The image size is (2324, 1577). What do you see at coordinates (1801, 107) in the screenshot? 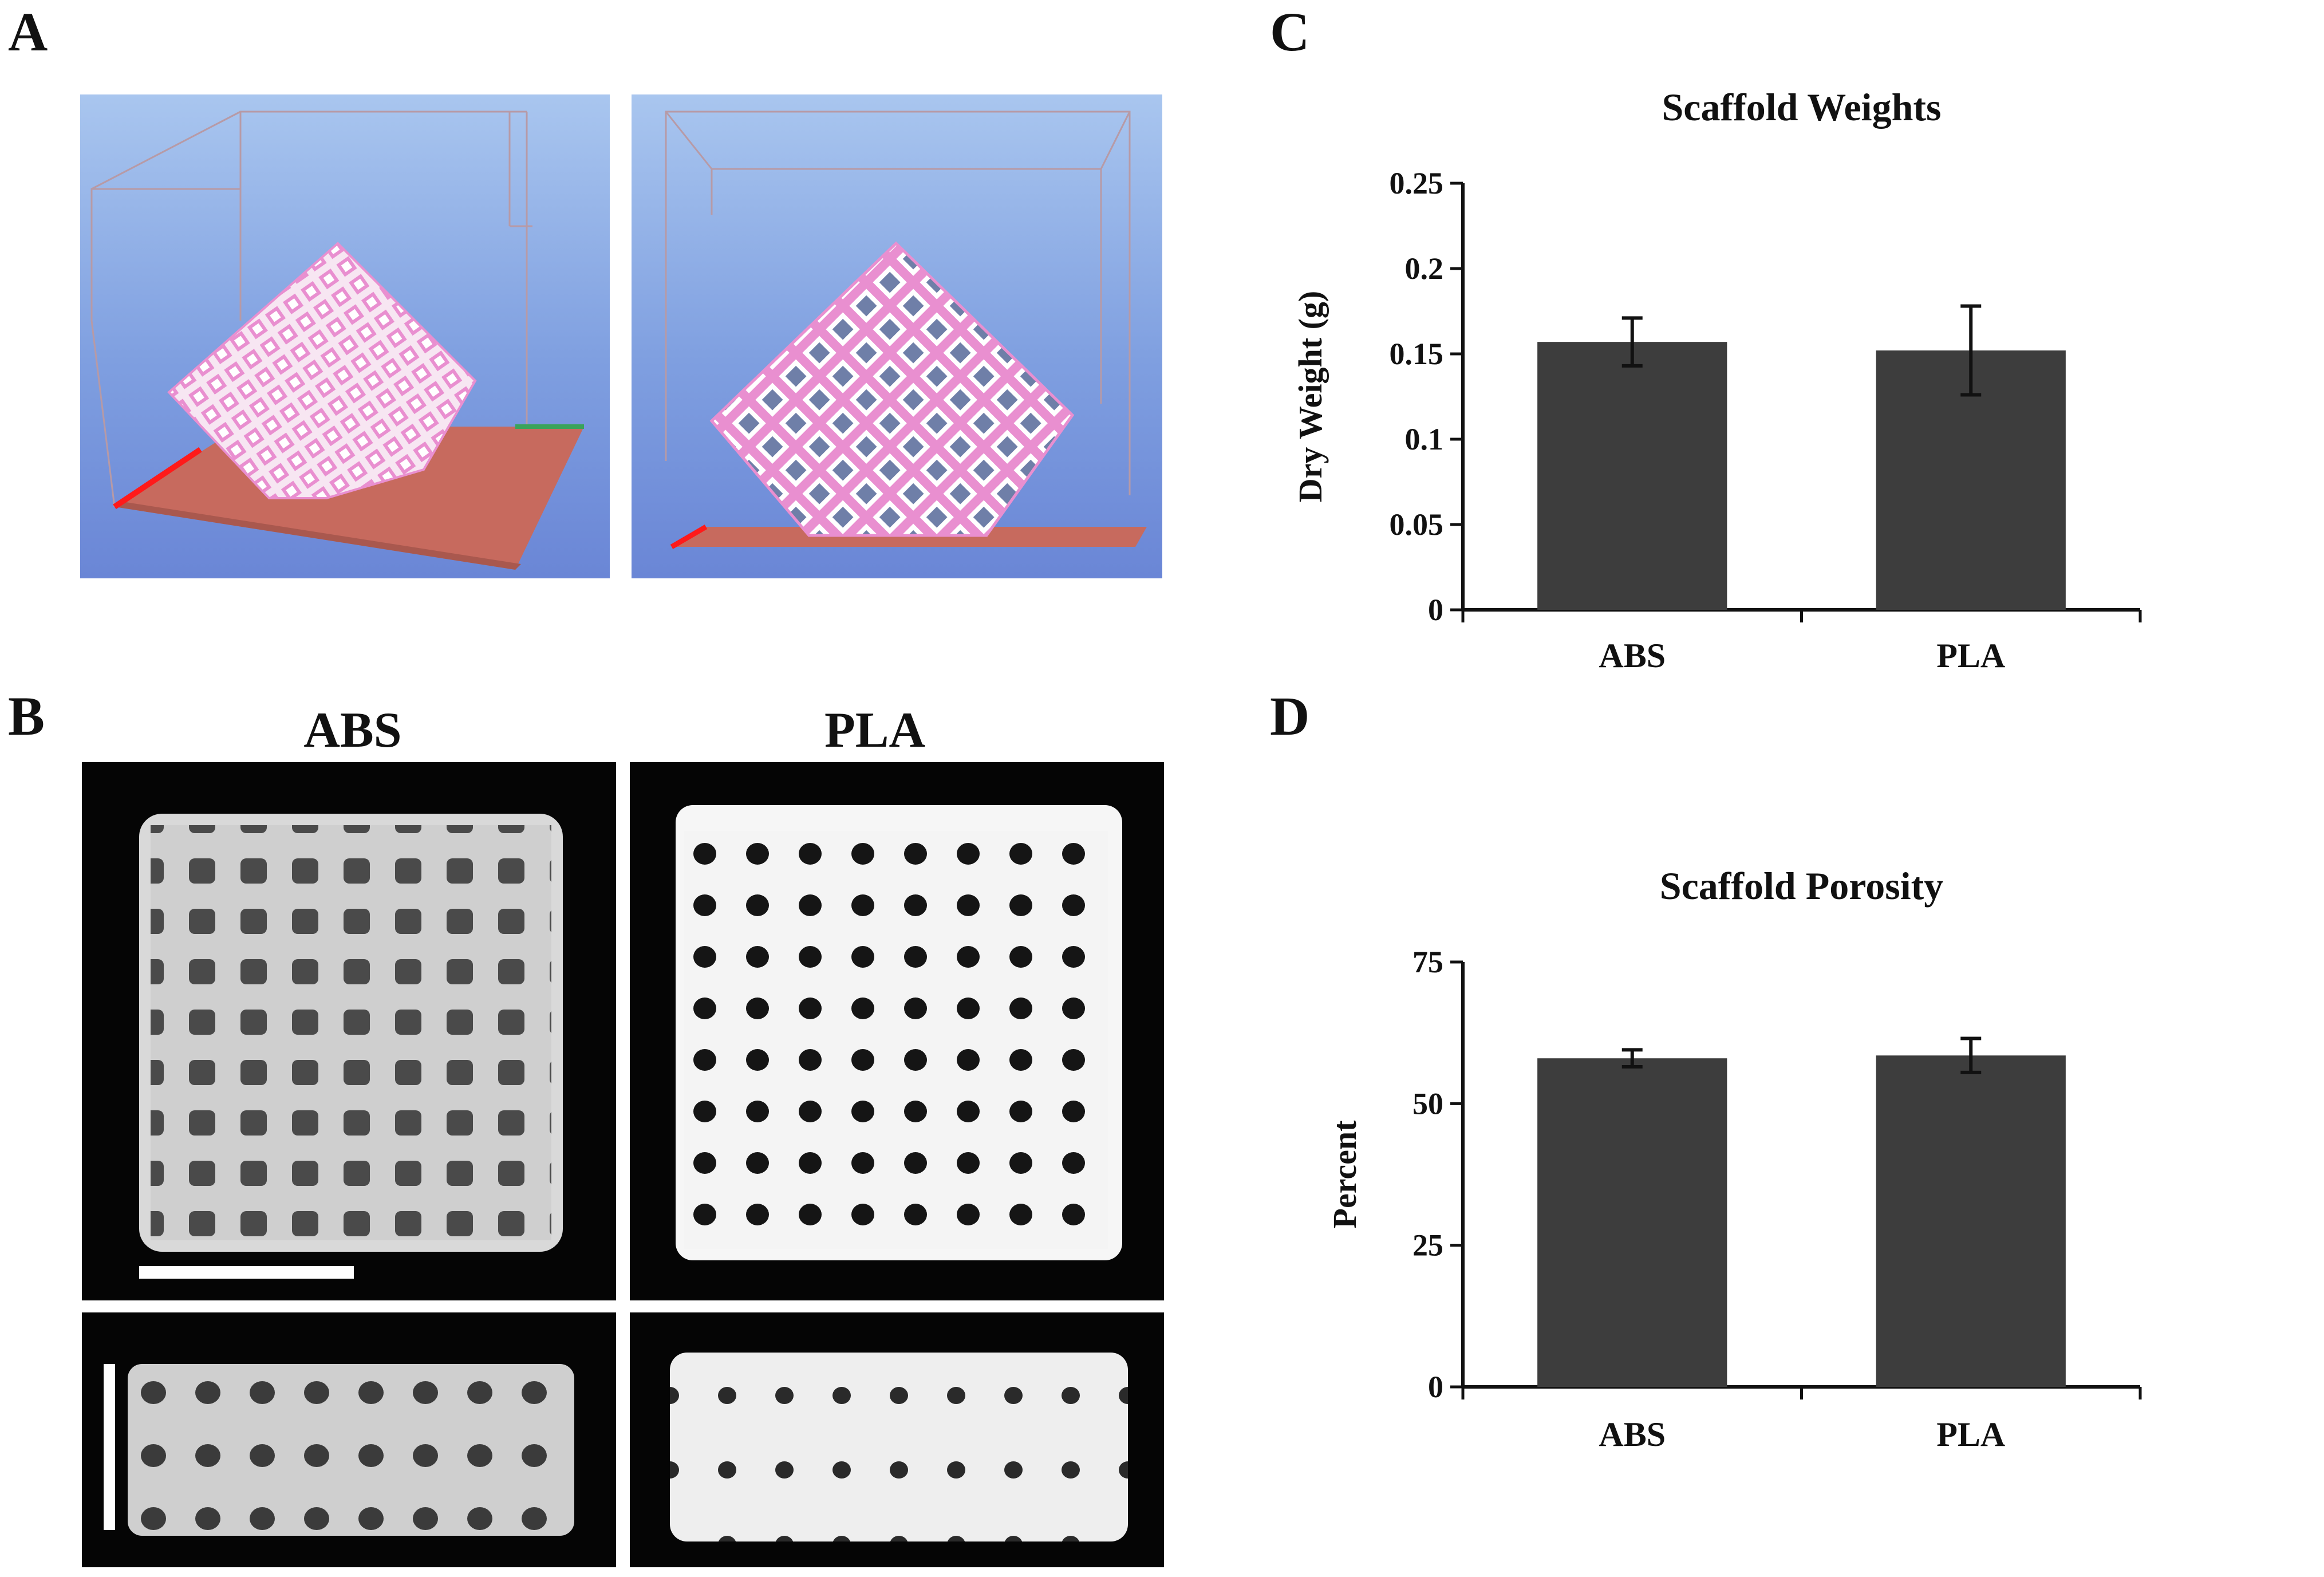
I see `chart-title: Scaffold Weights` at bounding box center [1801, 107].